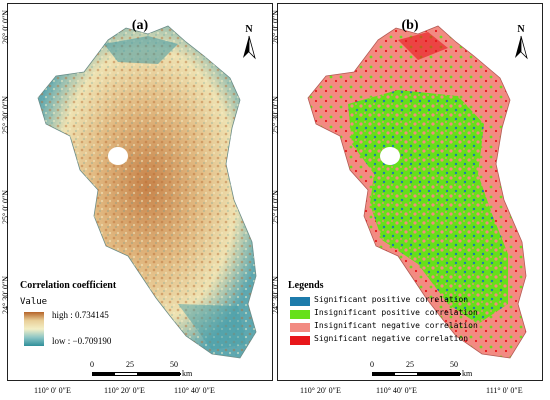 Image resolution: width=550 pixels, height=400 pixels. I want to click on legend-item-label: Significant negative correlation, so click(391, 338).